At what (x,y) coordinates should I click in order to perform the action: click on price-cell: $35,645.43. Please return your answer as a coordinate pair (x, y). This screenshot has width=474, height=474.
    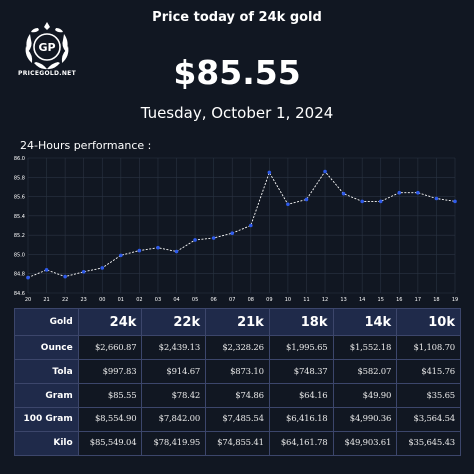
    Looking at the image, I should click on (428, 443).